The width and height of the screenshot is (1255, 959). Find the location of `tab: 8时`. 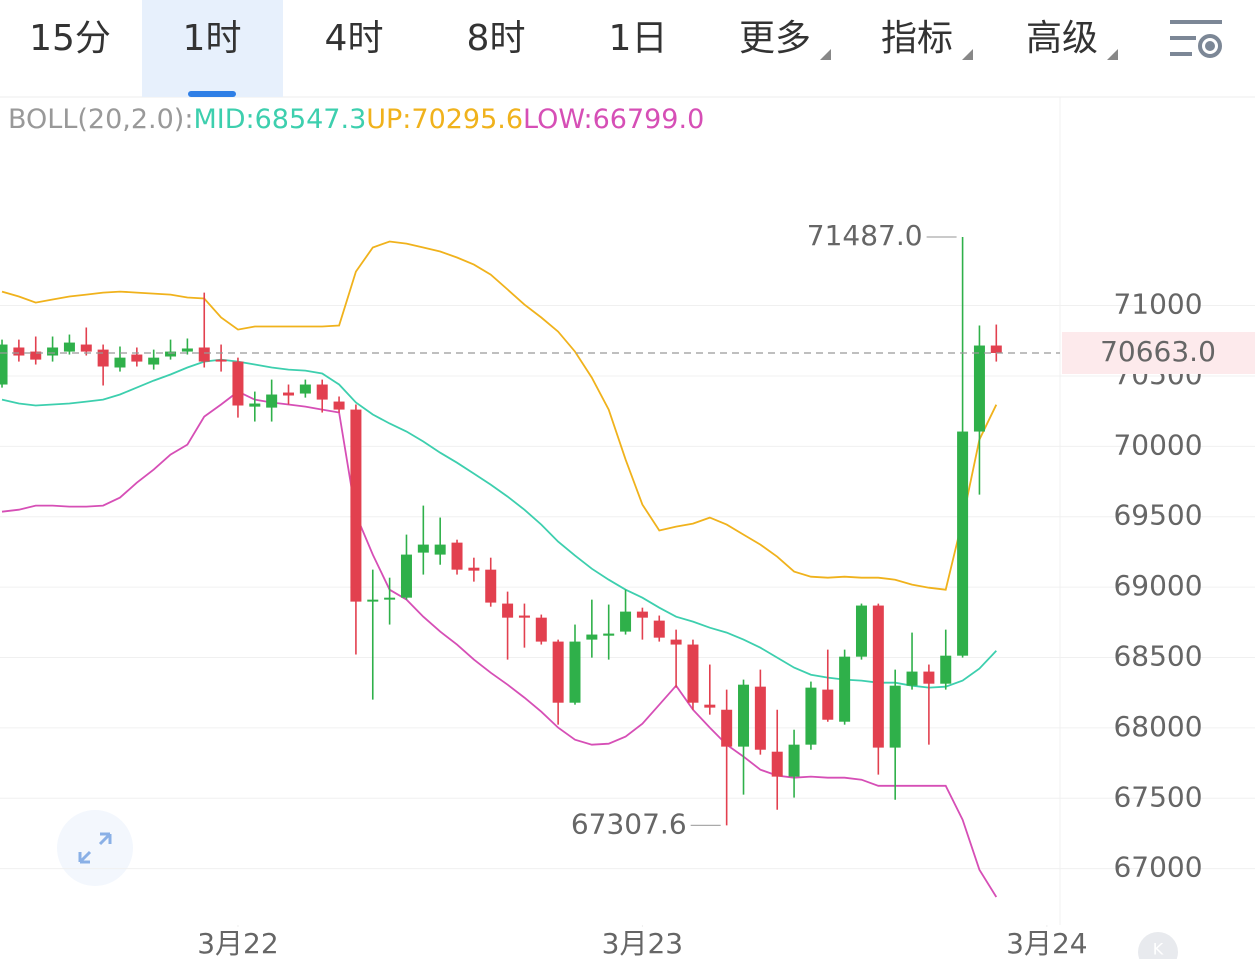

tab: 8时 is located at coordinates (496, 38).